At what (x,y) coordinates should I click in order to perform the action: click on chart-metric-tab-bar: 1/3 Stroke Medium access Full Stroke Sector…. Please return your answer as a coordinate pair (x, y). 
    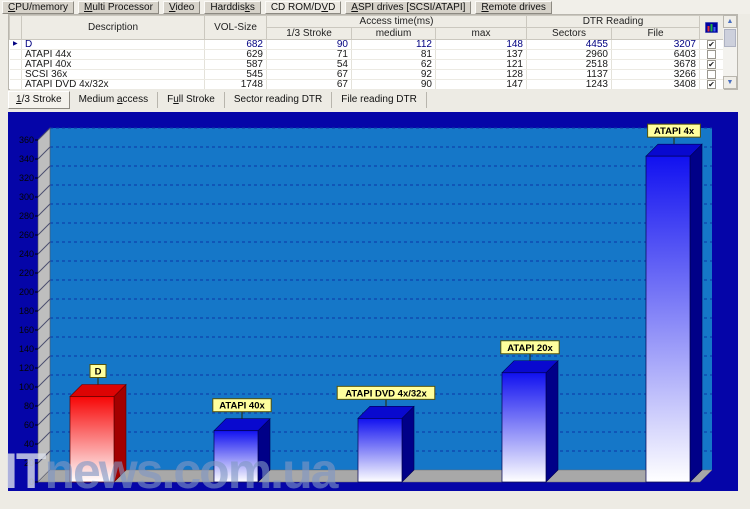
    Looking at the image, I should click on (217, 100).